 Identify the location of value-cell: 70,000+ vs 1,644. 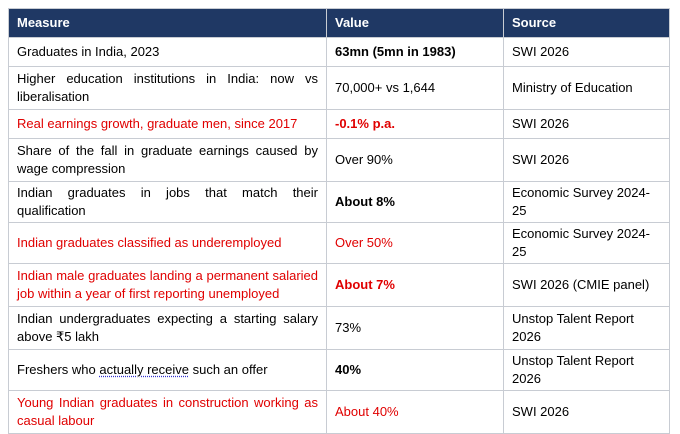
(415, 88).